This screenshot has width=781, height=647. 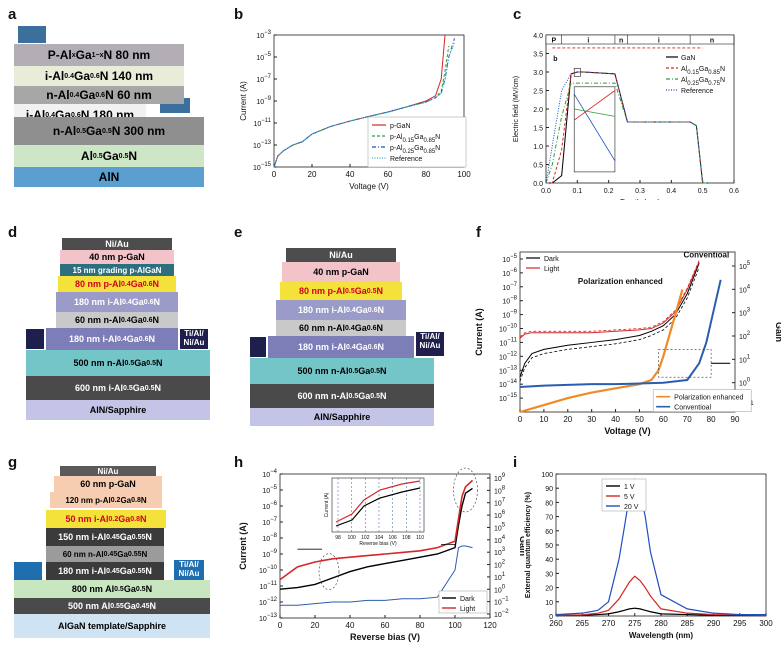 I want to click on y-tick-label: 10⁻¹⁴, so click(x=508, y=384).